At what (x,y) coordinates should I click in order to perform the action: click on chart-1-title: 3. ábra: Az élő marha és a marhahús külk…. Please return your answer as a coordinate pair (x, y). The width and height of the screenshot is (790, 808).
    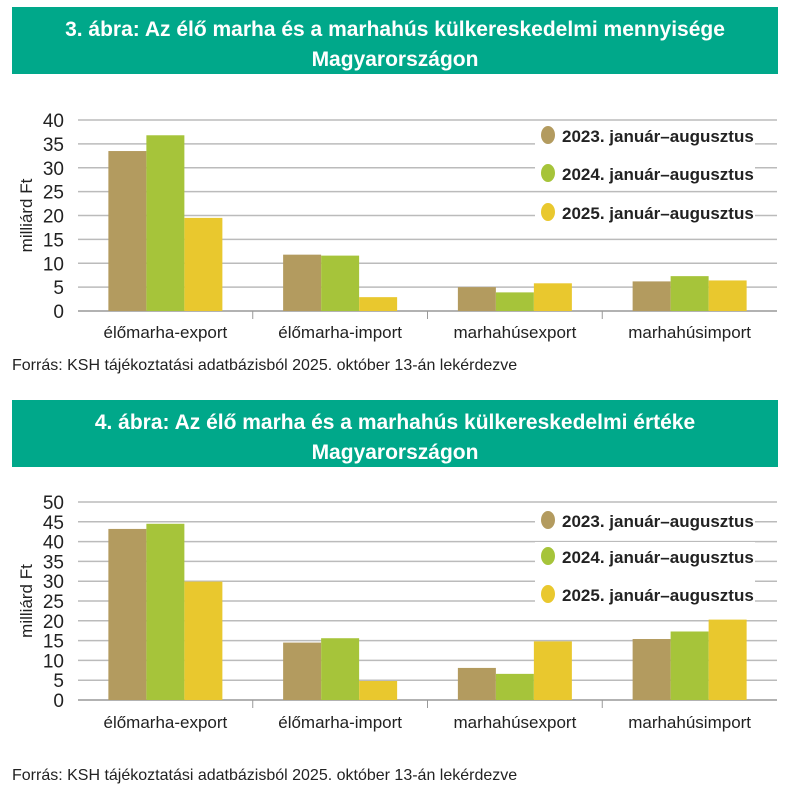
    Looking at the image, I should click on (395, 40).